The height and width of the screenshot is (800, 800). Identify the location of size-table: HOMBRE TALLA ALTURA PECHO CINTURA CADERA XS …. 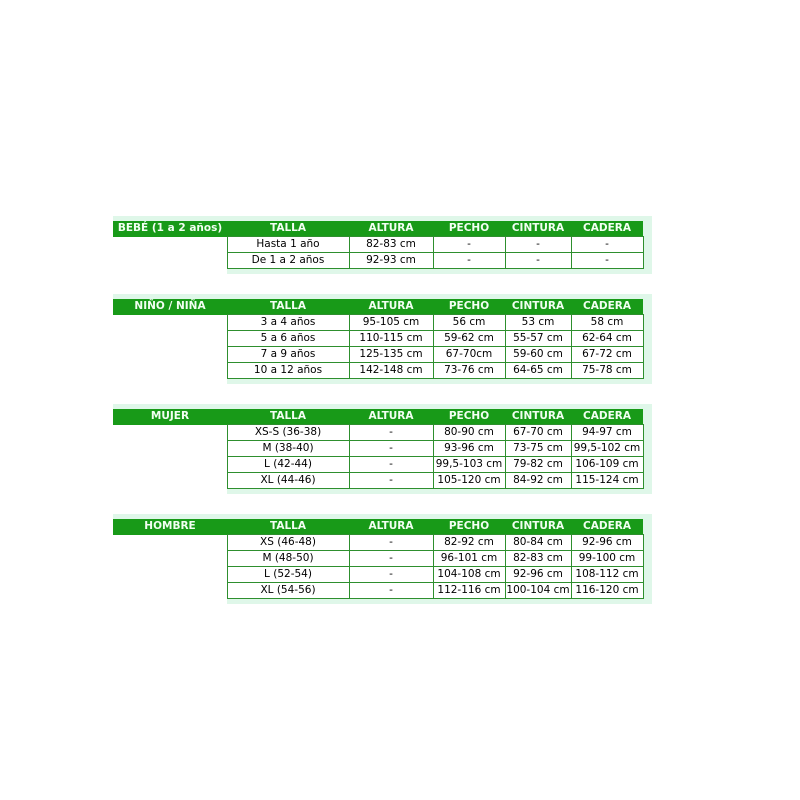
(378, 559).